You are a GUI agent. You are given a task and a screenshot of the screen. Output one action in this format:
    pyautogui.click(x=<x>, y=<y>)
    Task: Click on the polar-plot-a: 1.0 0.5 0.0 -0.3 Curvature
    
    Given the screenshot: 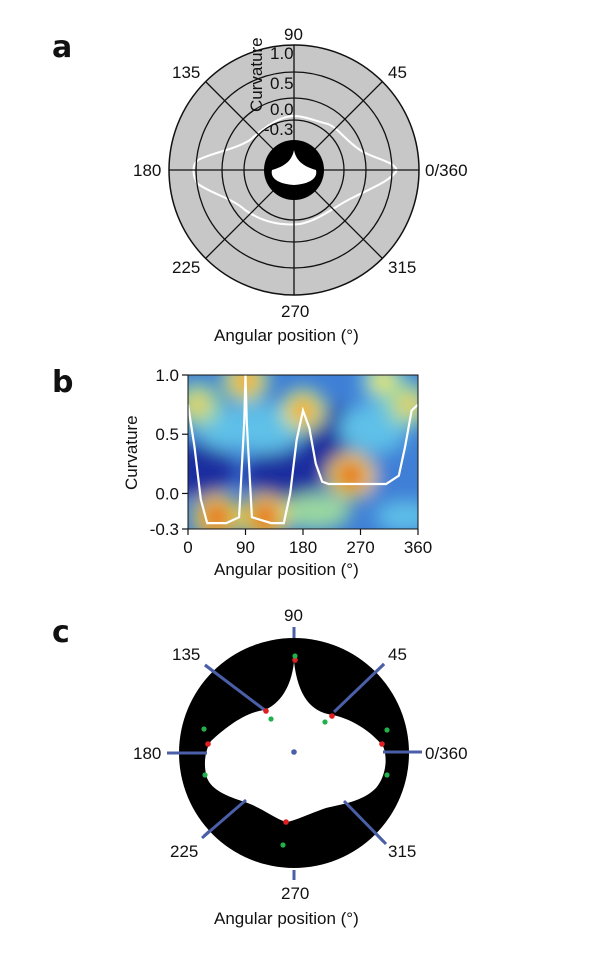 What is the action you would take?
    pyautogui.click(x=294, y=166)
    